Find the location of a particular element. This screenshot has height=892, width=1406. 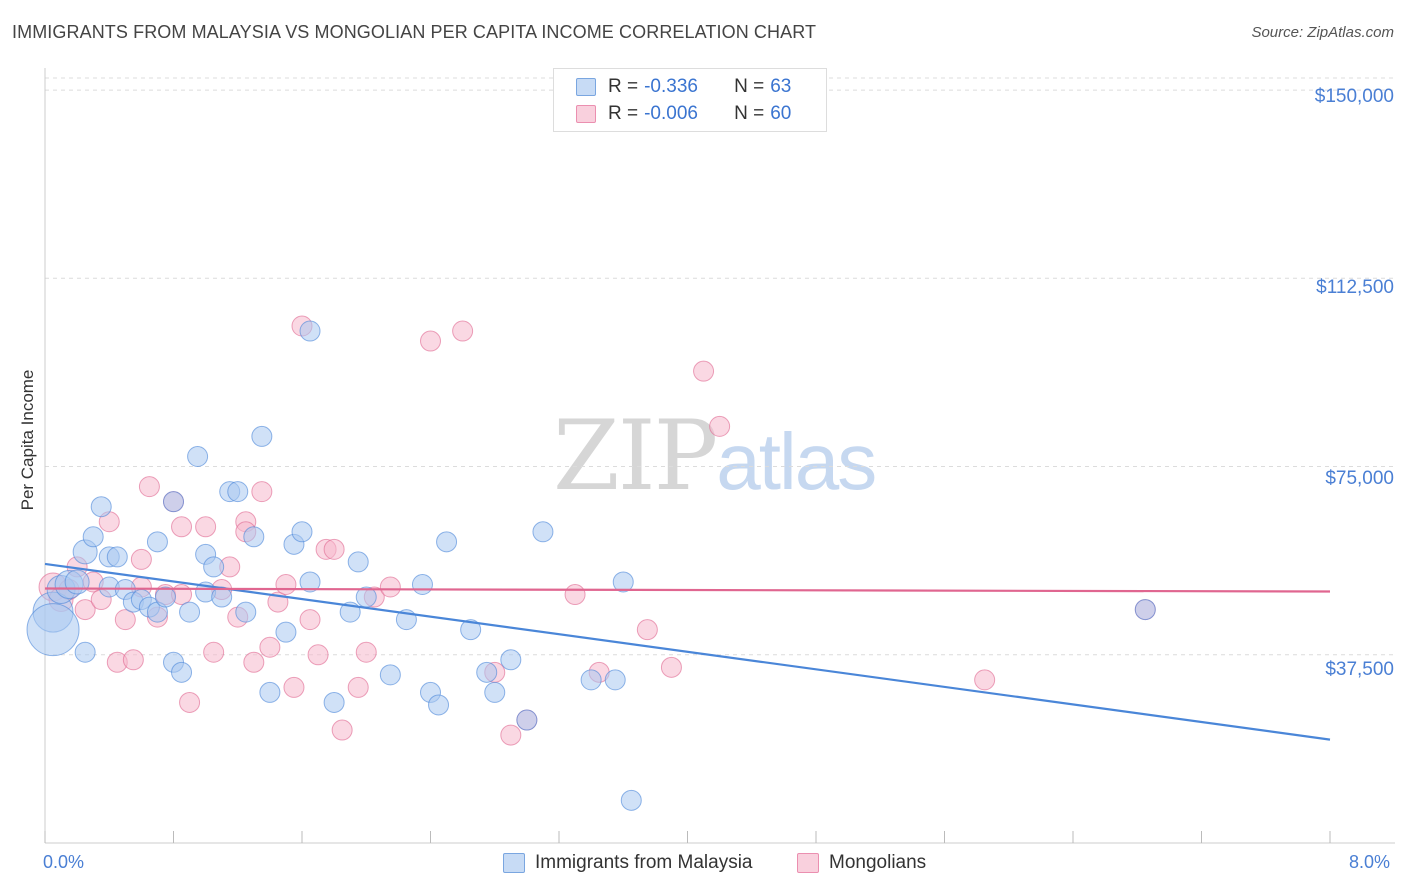

stat-row-mongolians: R = -0.006 N = 60 is located at coordinates (683, 114).